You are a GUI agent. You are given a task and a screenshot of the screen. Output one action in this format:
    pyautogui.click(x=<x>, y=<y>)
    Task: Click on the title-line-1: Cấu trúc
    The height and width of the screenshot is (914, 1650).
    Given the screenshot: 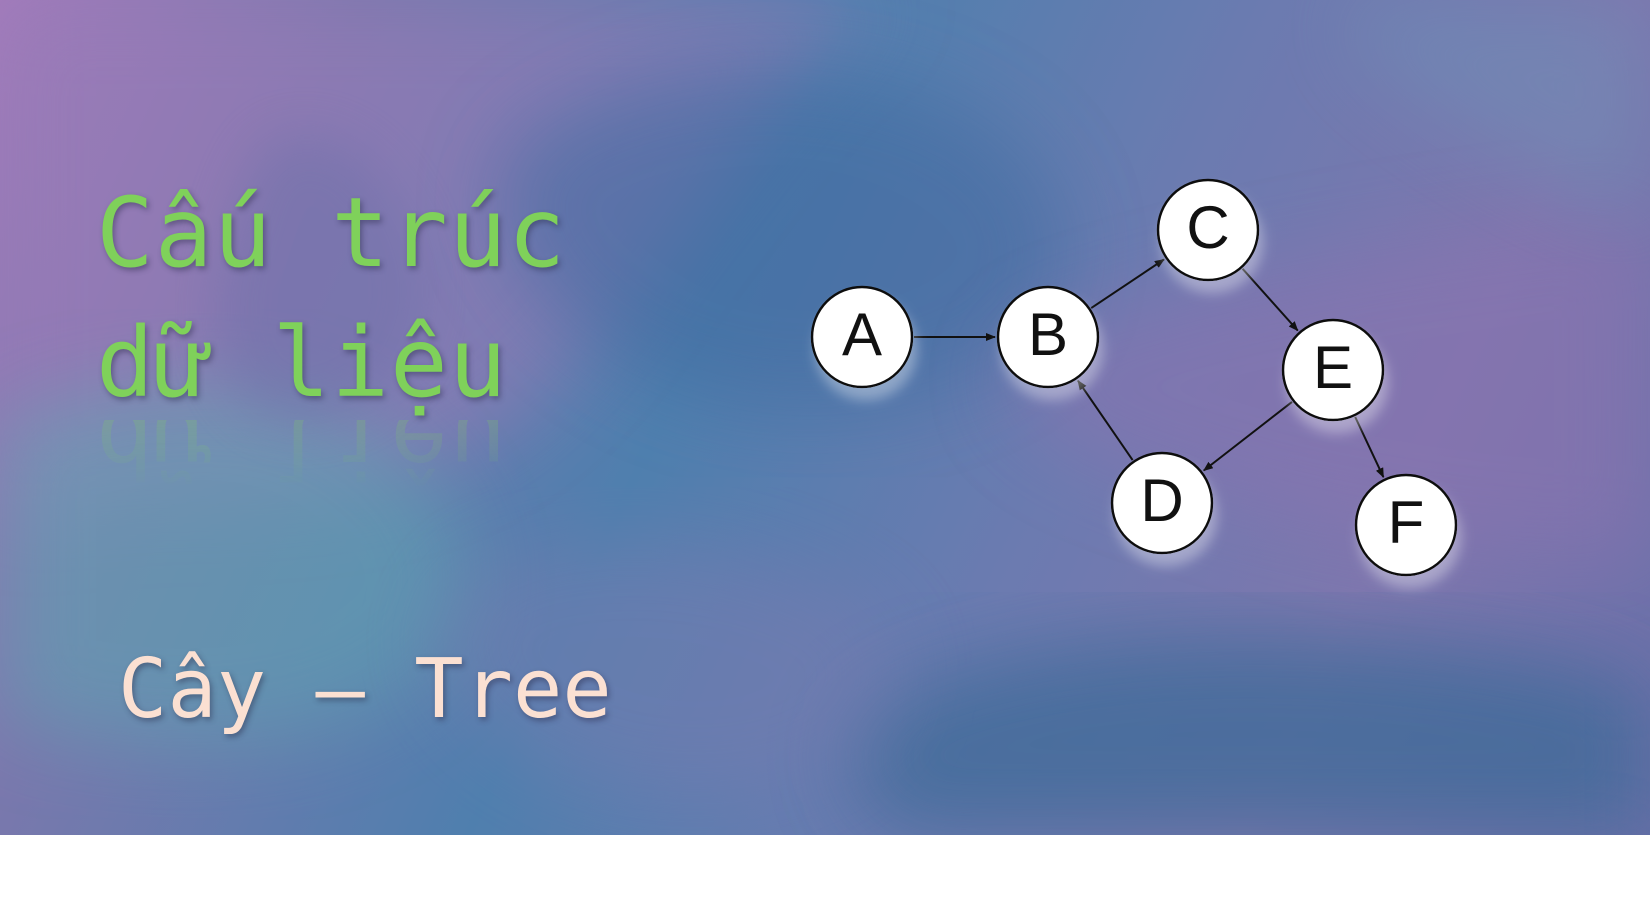 What is the action you would take?
    pyautogui.click(x=331, y=233)
    